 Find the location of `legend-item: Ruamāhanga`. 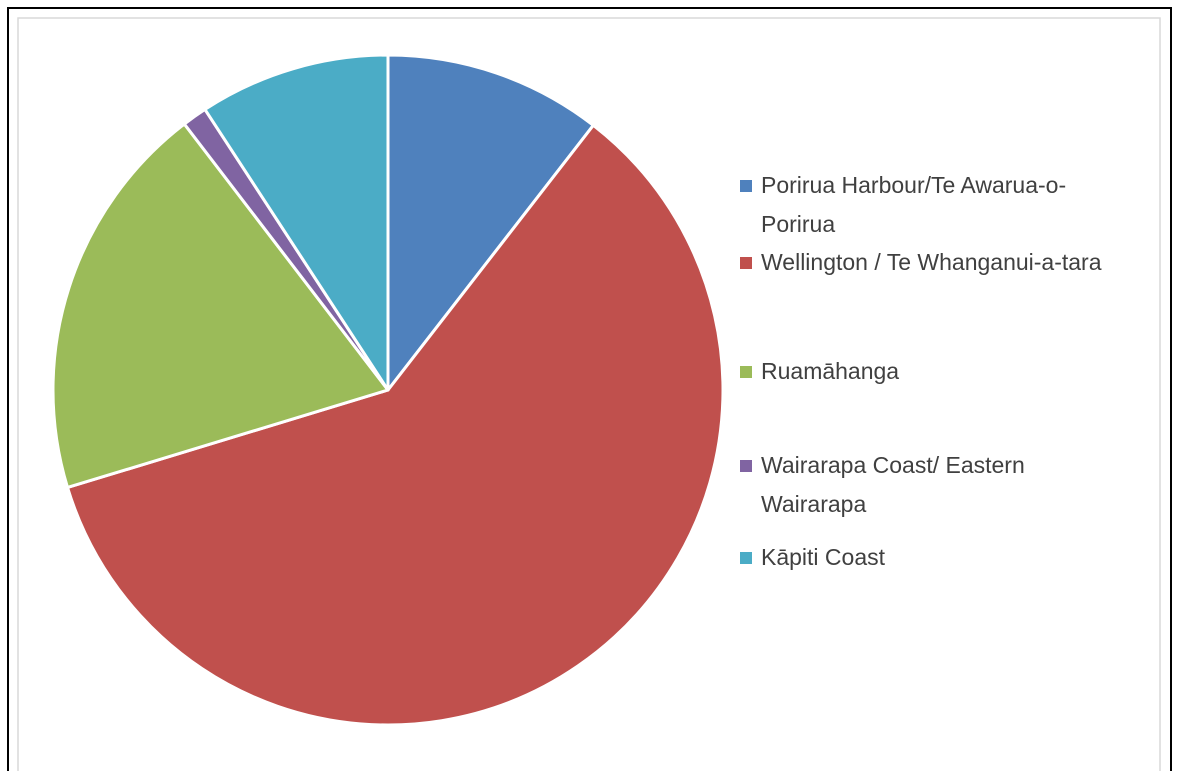

legend-item: Ruamāhanga is located at coordinates (930, 371).